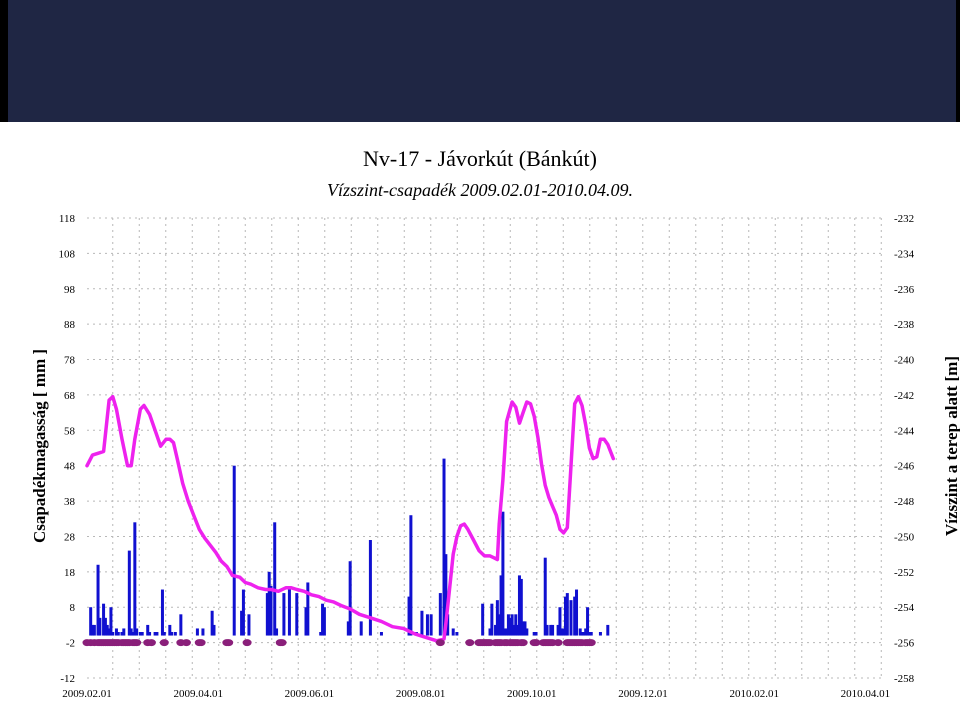 The width and height of the screenshot is (960, 716). What do you see at coordinates (87, 694) in the screenshot?
I see `x-tick-label: 2009.02.01` at bounding box center [87, 694].